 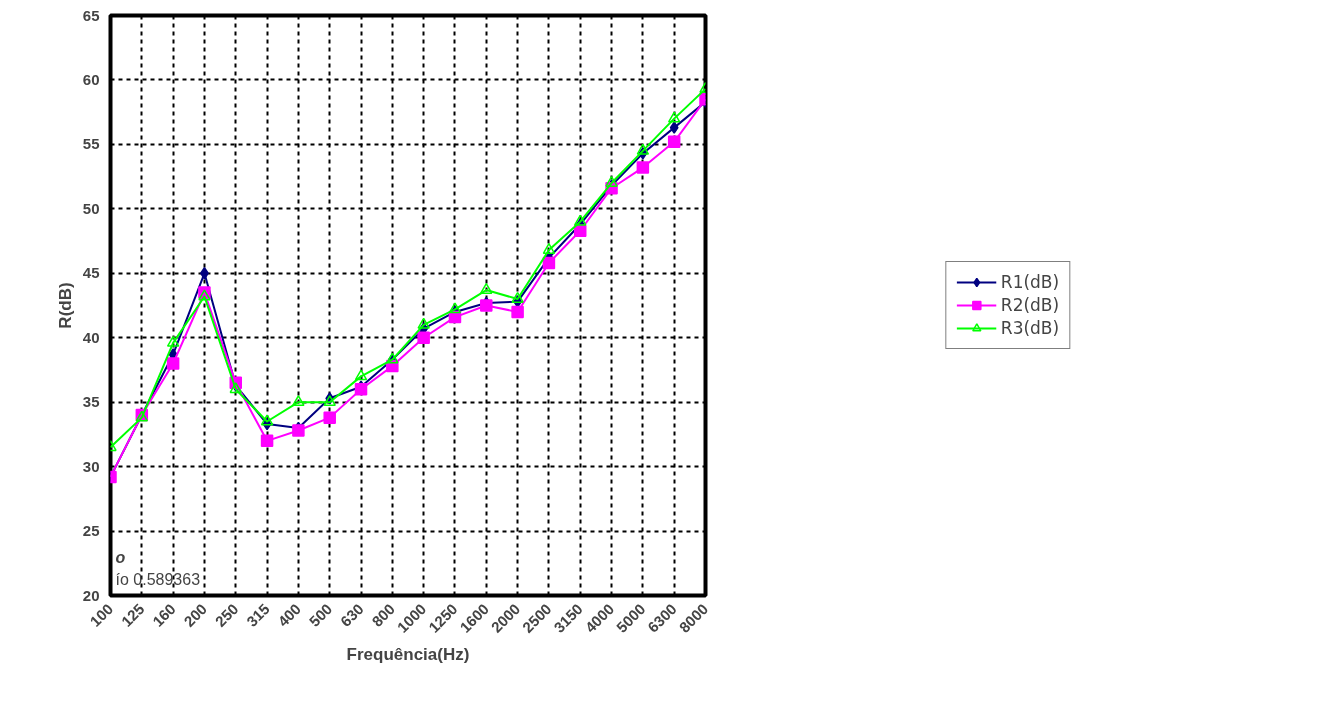 What do you see at coordinates (158, 579) in the screenshot?
I see `annotation: ío 0.589363` at bounding box center [158, 579].